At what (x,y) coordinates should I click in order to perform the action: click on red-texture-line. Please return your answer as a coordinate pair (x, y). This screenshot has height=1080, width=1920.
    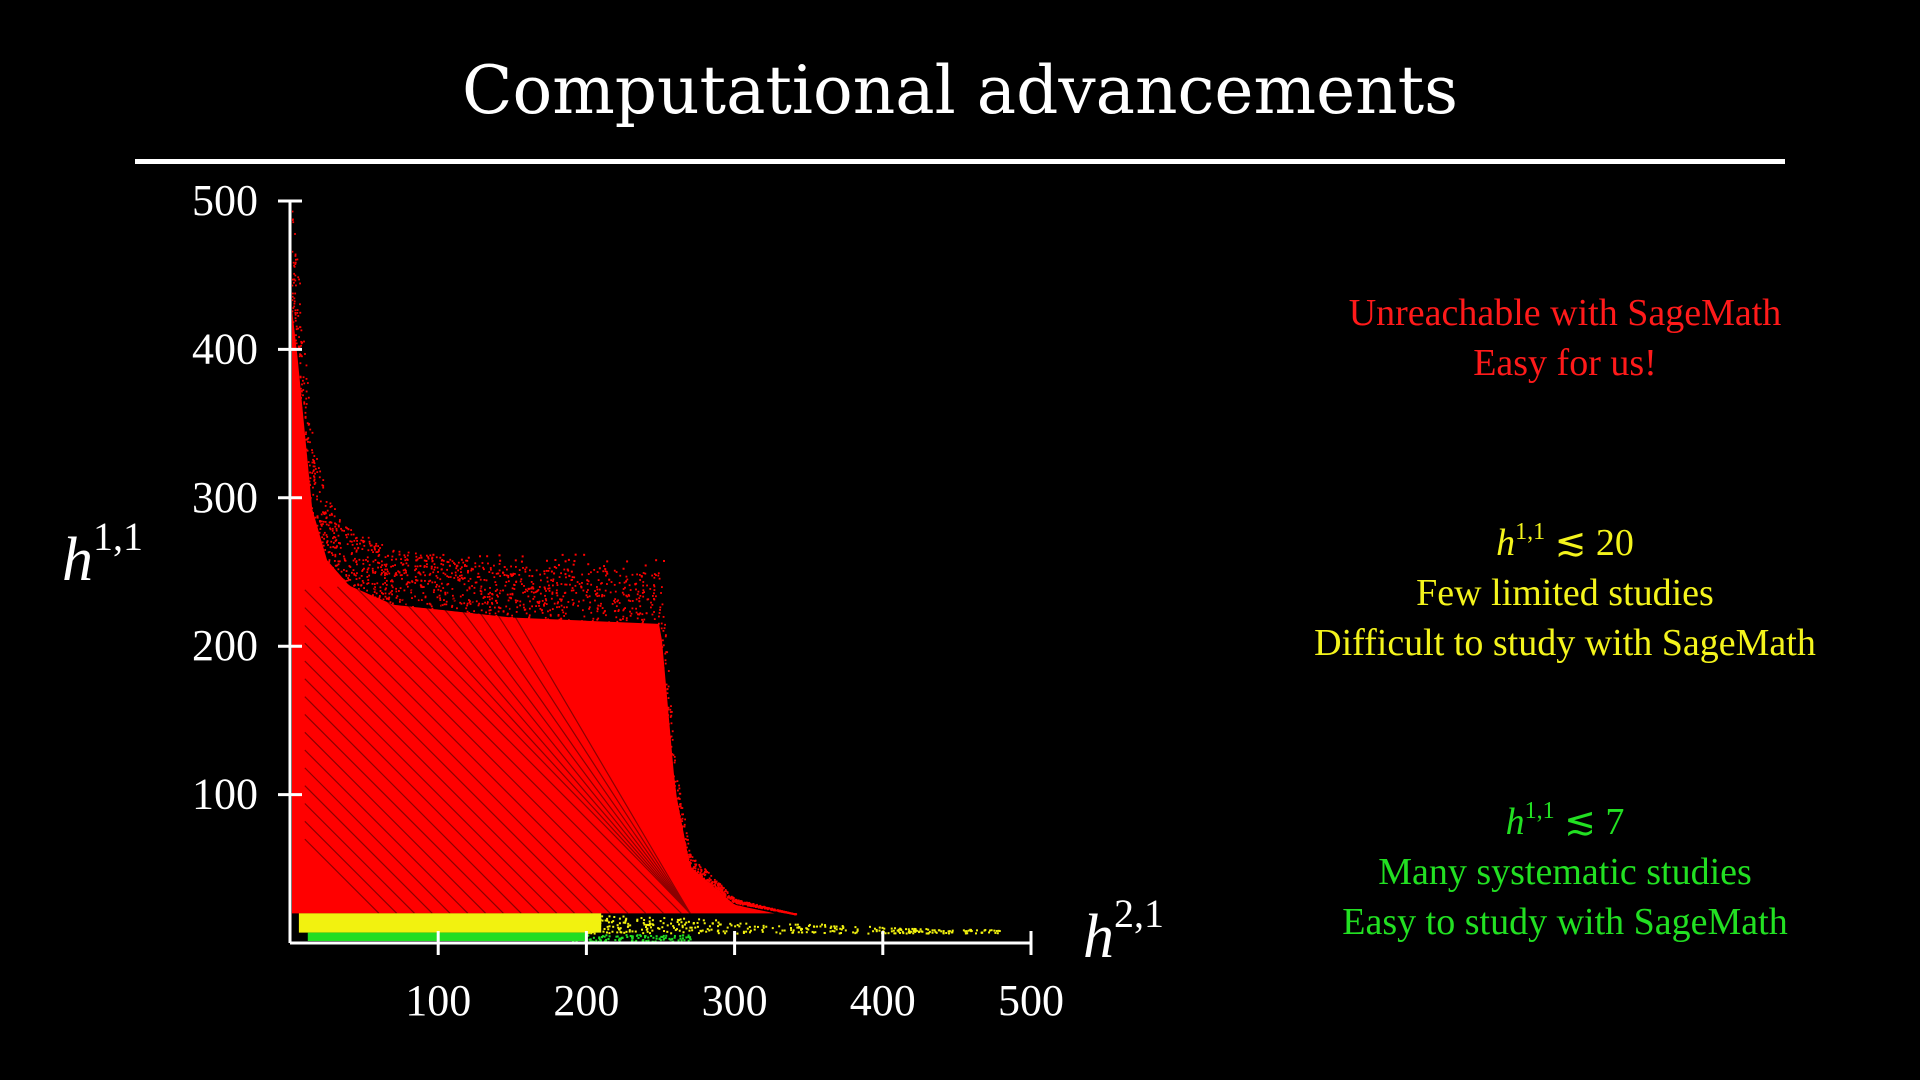
    Looking at the image, I should click on (368, 849).